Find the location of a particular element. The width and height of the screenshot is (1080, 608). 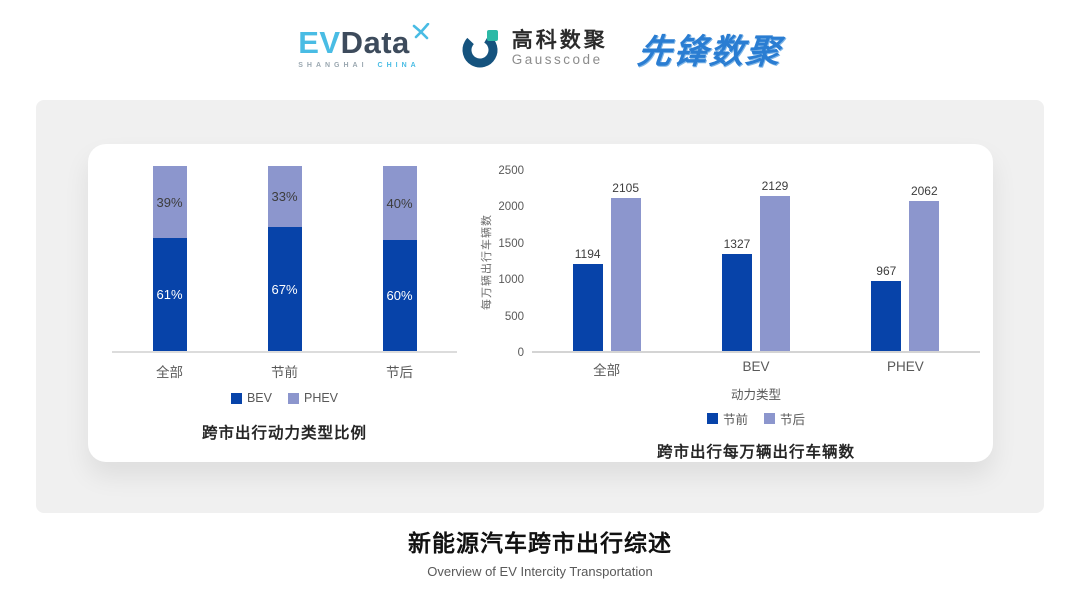

bar-节后: 2129 is located at coordinates (774, 265).